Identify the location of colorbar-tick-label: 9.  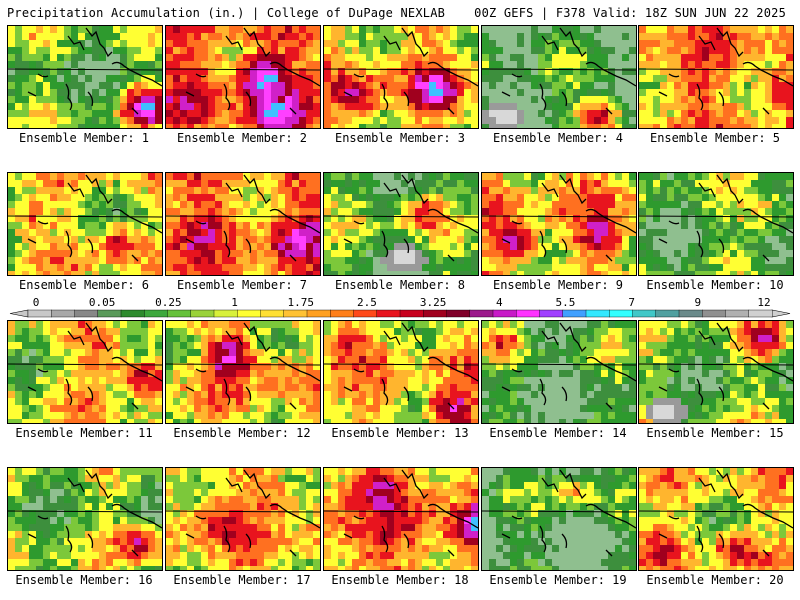
(698, 302).